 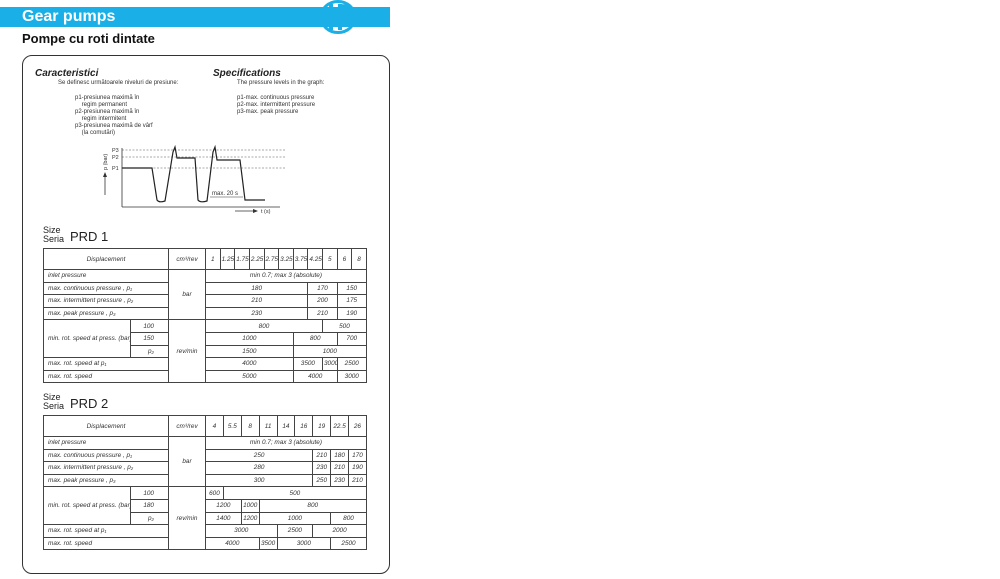 What do you see at coordinates (246, 211) in the screenshot?
I see `x-axis-arrow-icon` at bounding box center [246, 211].